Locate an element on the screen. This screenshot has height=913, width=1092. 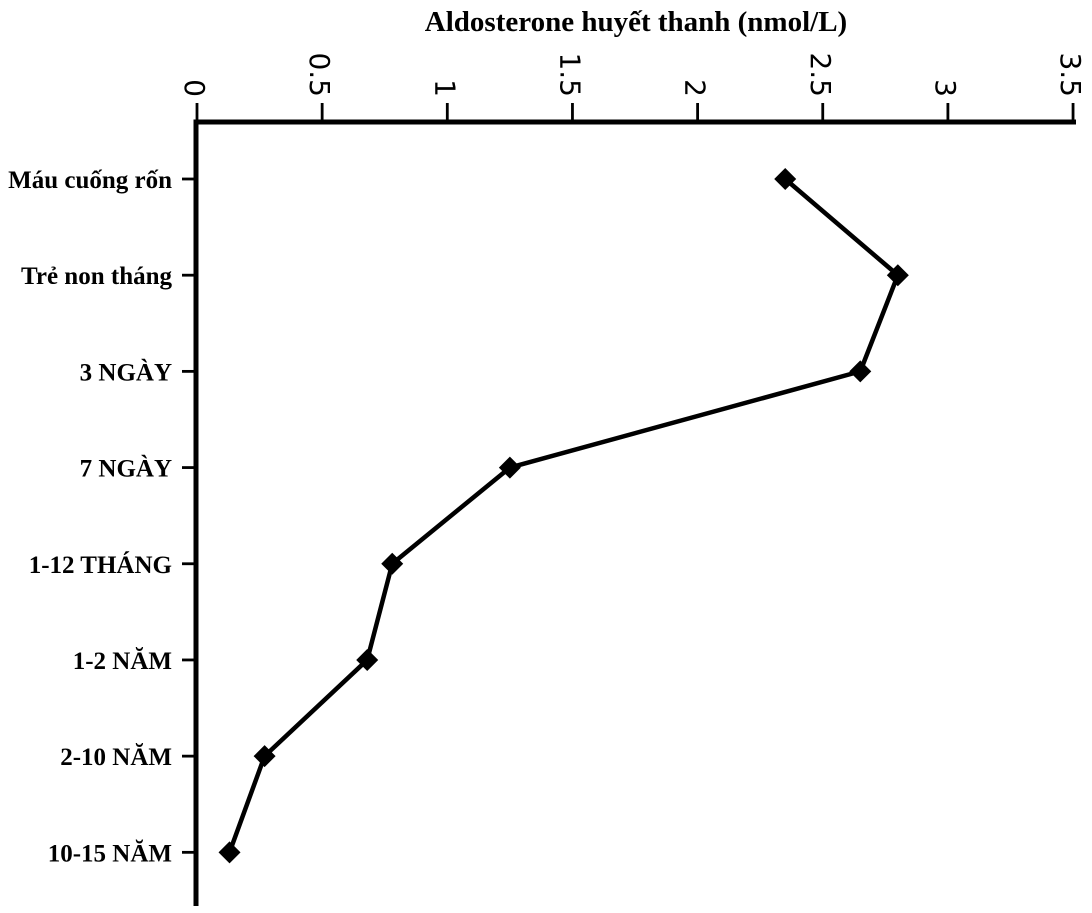
y-axis-category-label: 3 NGÀY is located at coordinates (126, 372).